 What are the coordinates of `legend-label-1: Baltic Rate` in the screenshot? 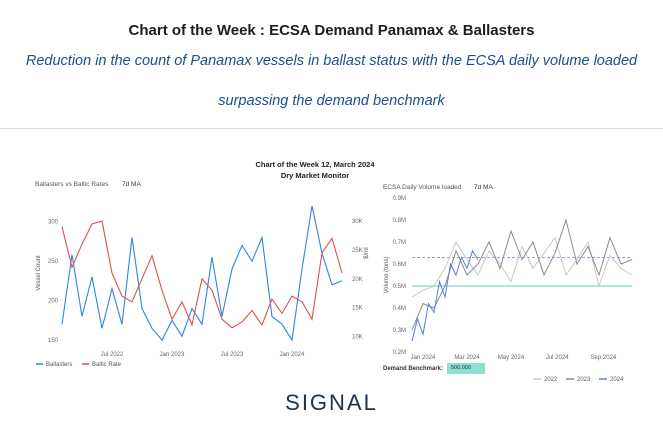 It's located at (107, 365).